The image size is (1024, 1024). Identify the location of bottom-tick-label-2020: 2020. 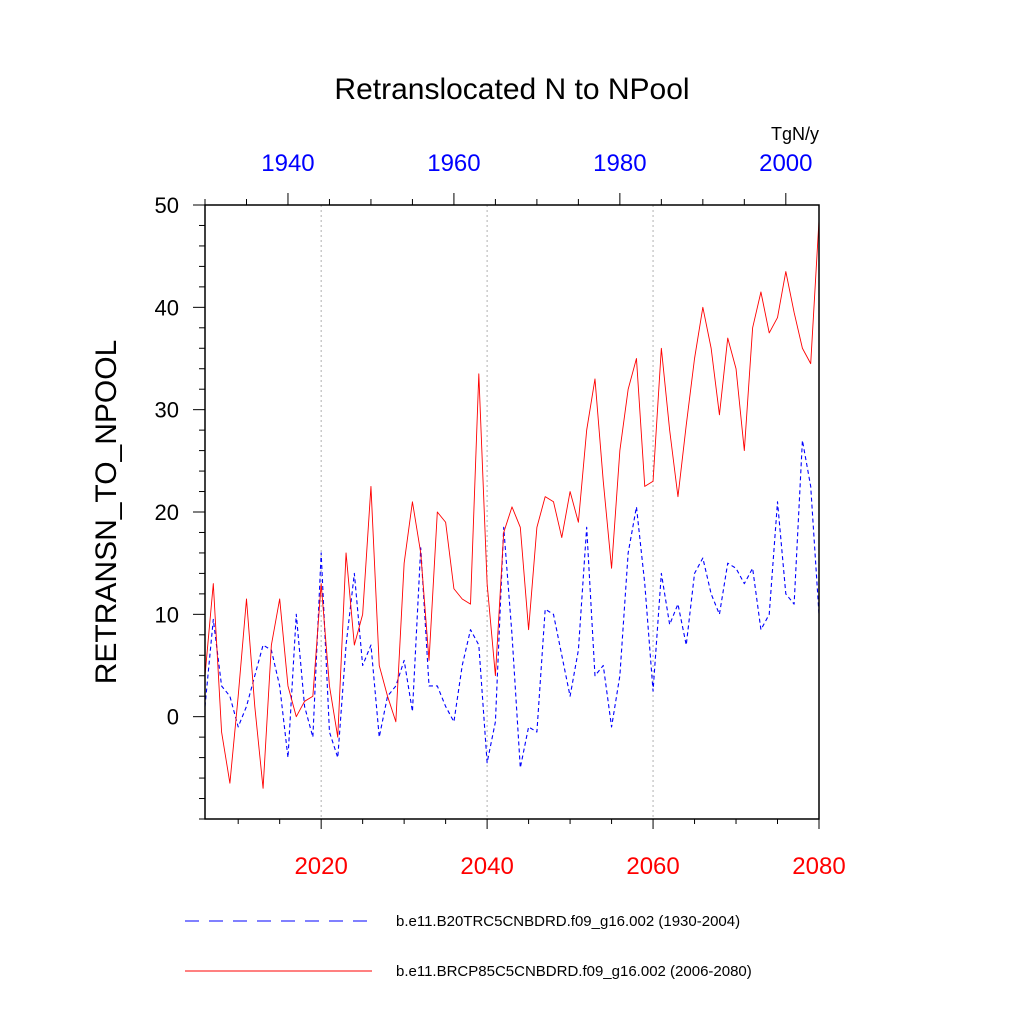
(320, 866).